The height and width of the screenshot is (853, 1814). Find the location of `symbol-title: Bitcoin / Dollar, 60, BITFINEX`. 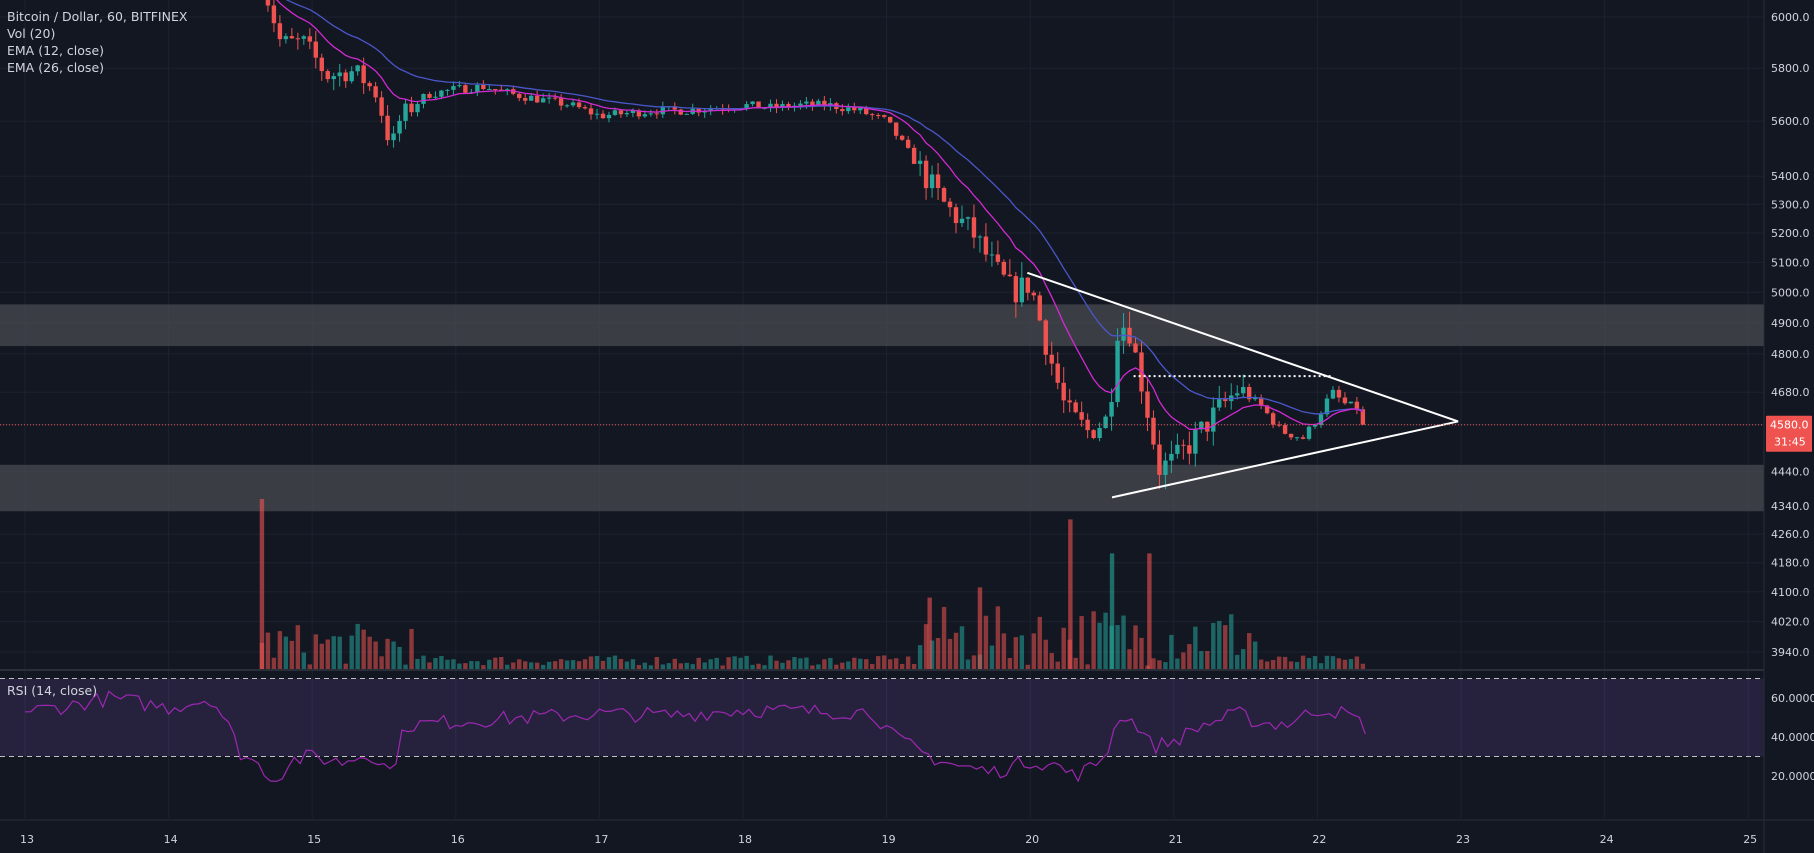

symbol-title: Bitcoin / Dollar, 60, BITFINEX is located at coordinates (97, 16).